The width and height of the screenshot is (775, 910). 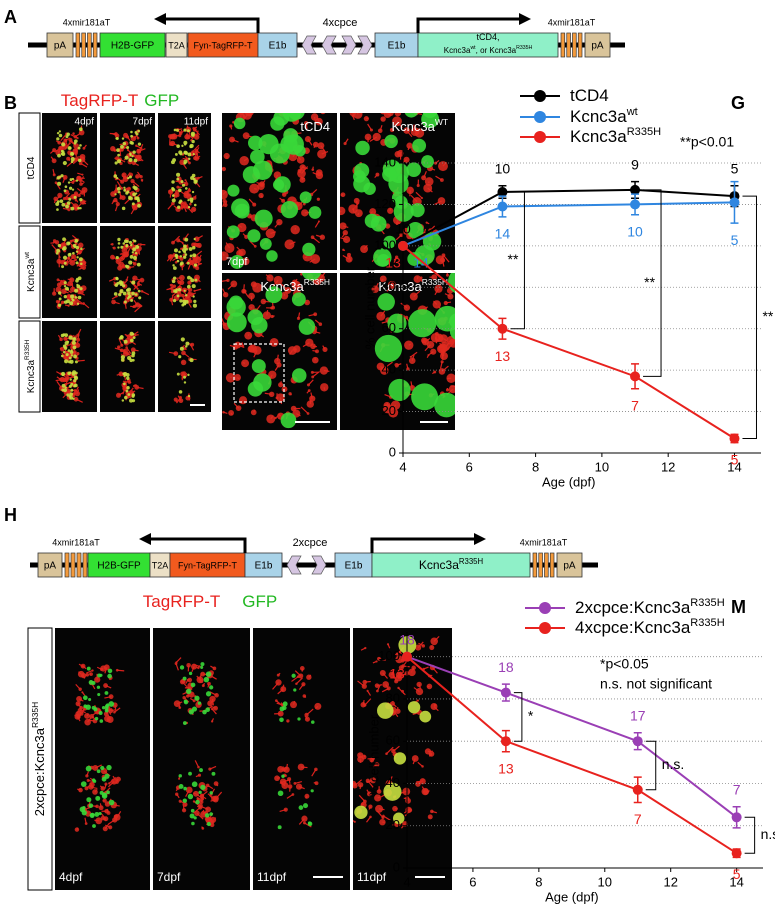 I want to click on n-label: 13, so click(x=397, y=673).